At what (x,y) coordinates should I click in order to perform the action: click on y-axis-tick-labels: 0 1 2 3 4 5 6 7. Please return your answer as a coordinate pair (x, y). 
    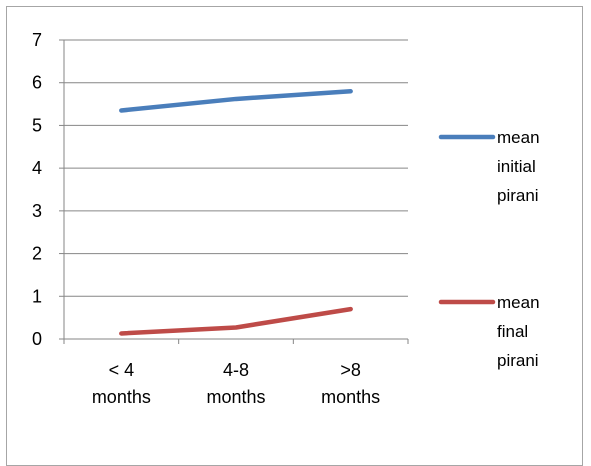
    Looking at the image, I should click on (37, 189).